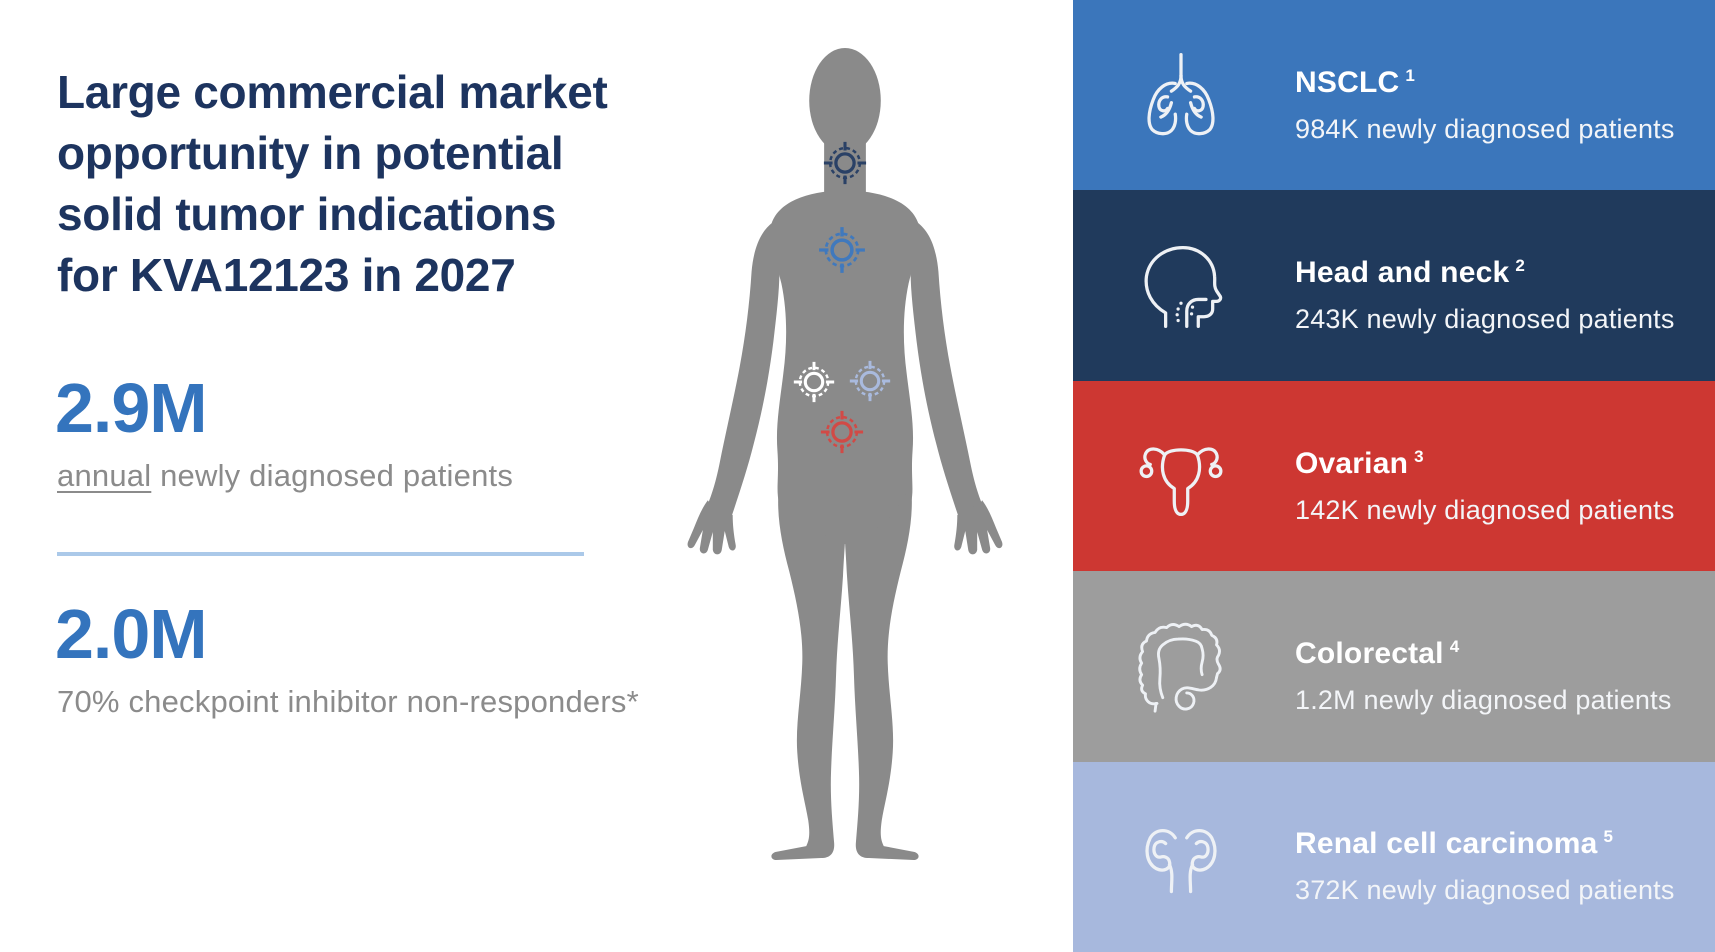  What do you see at coordinates (842, 250) in the screenshot?
I see `target-icon-chest` at bounding box center [842, 250].